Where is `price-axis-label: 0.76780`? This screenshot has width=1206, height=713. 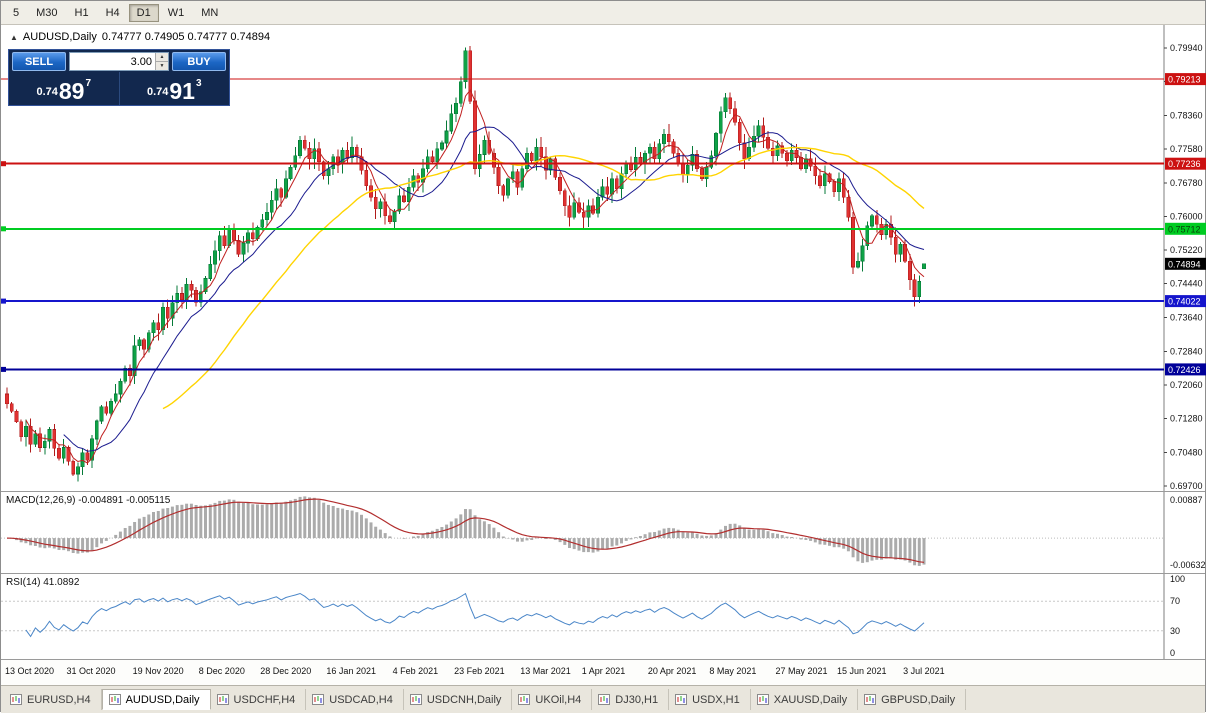 price-axis-label: 0.76780 is located at coordinates (1186, 183).